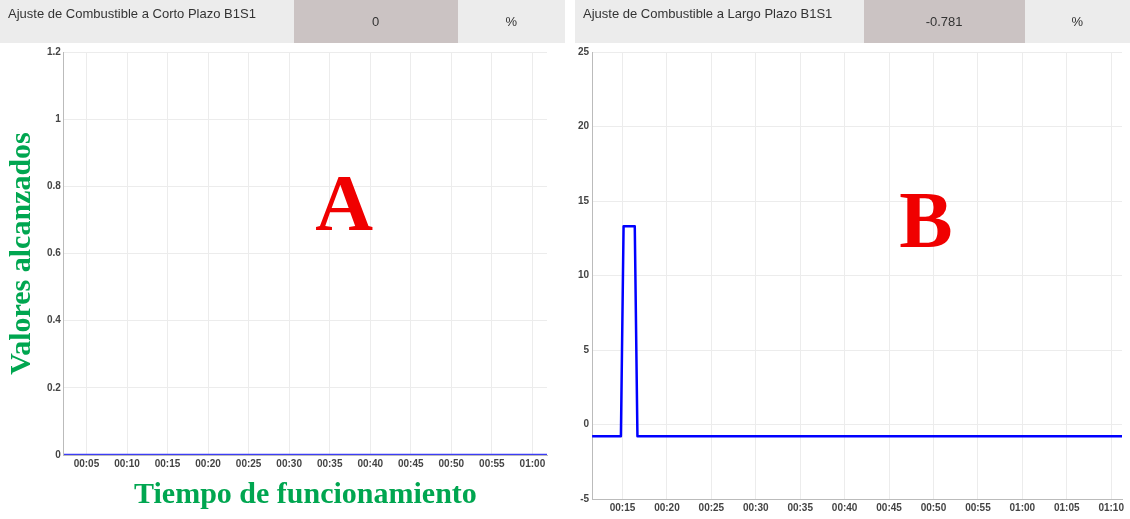 The width and height of the screenshot is (1130, 519). Describe the element at coordinates (584, 126) in the screenshot. I see `y-tick-label: 20` at that location.